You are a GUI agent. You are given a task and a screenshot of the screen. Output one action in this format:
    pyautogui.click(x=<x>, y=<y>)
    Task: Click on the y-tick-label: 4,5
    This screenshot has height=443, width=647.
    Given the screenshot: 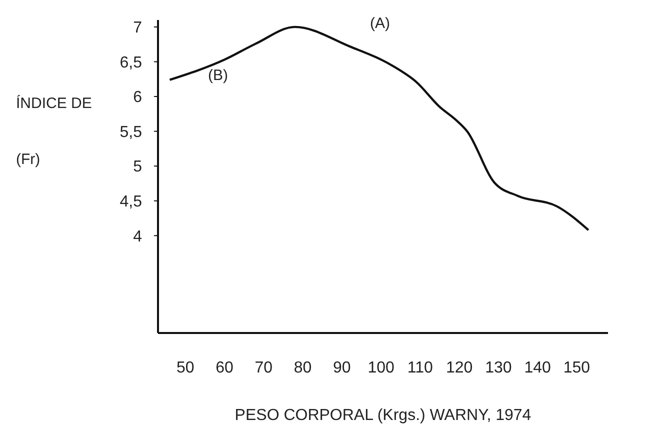 What is the action you would take?
    pyautogui.click(x=131, y=202)
    